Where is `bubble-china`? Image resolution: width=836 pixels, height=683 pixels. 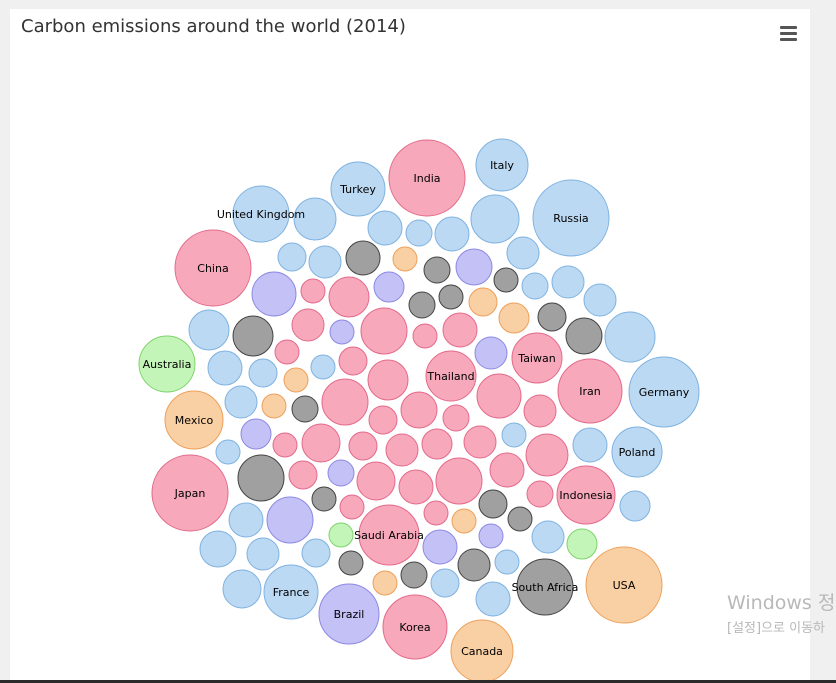 bubble-china is located at coordinates (213, 268).